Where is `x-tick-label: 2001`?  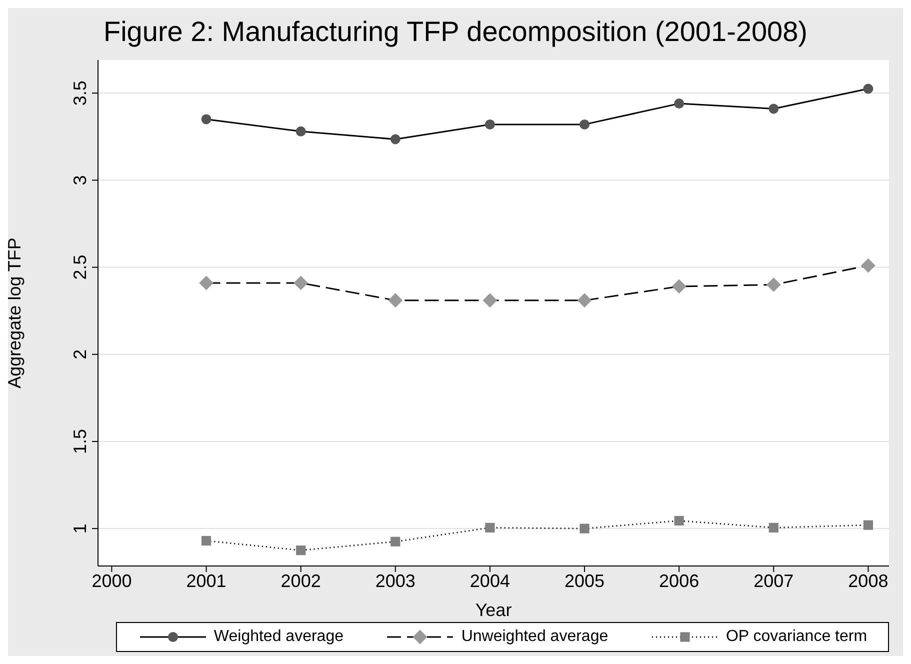
x-tick-label: 2001 is located at coordinates (206, 580).